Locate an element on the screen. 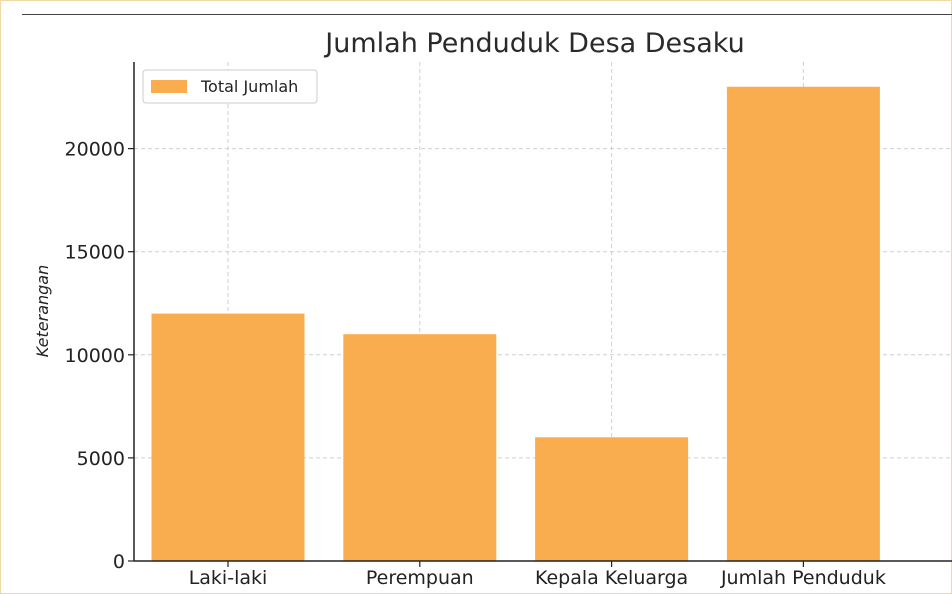 The height and width of the screenshot is (594, 952). x-tick-label: Laki-laki is located at coordinates (228, 578).